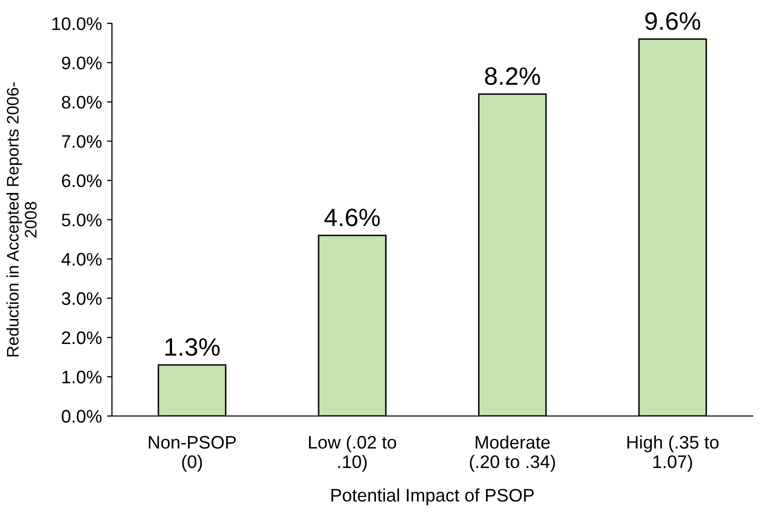  What do you see at coordinates (672, 21) in the screenshot?
I see `data-label: 9.6%` at bounding box center [672, 21].